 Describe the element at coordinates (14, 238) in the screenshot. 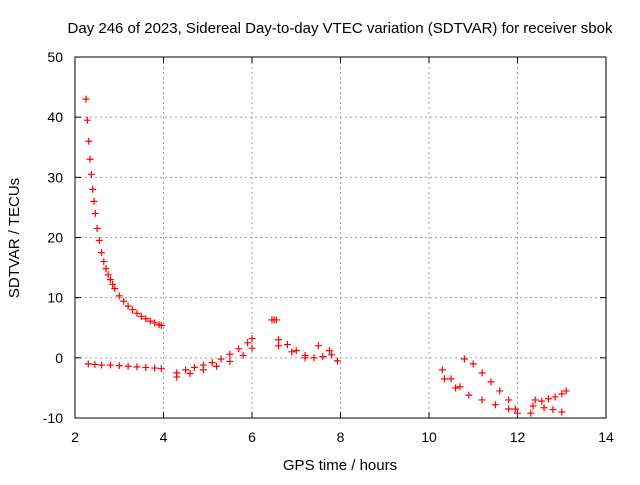

I see `y-axis-label: SDTVAR / TECUs` at that location.